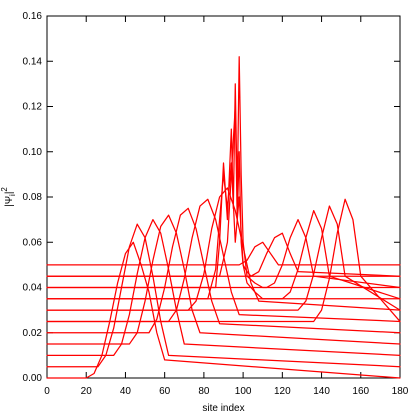  What do you see at coordinates (33, 61) in the screenshot?
I see `y-tick-label: 0.14` at bounding box center [33, 61].